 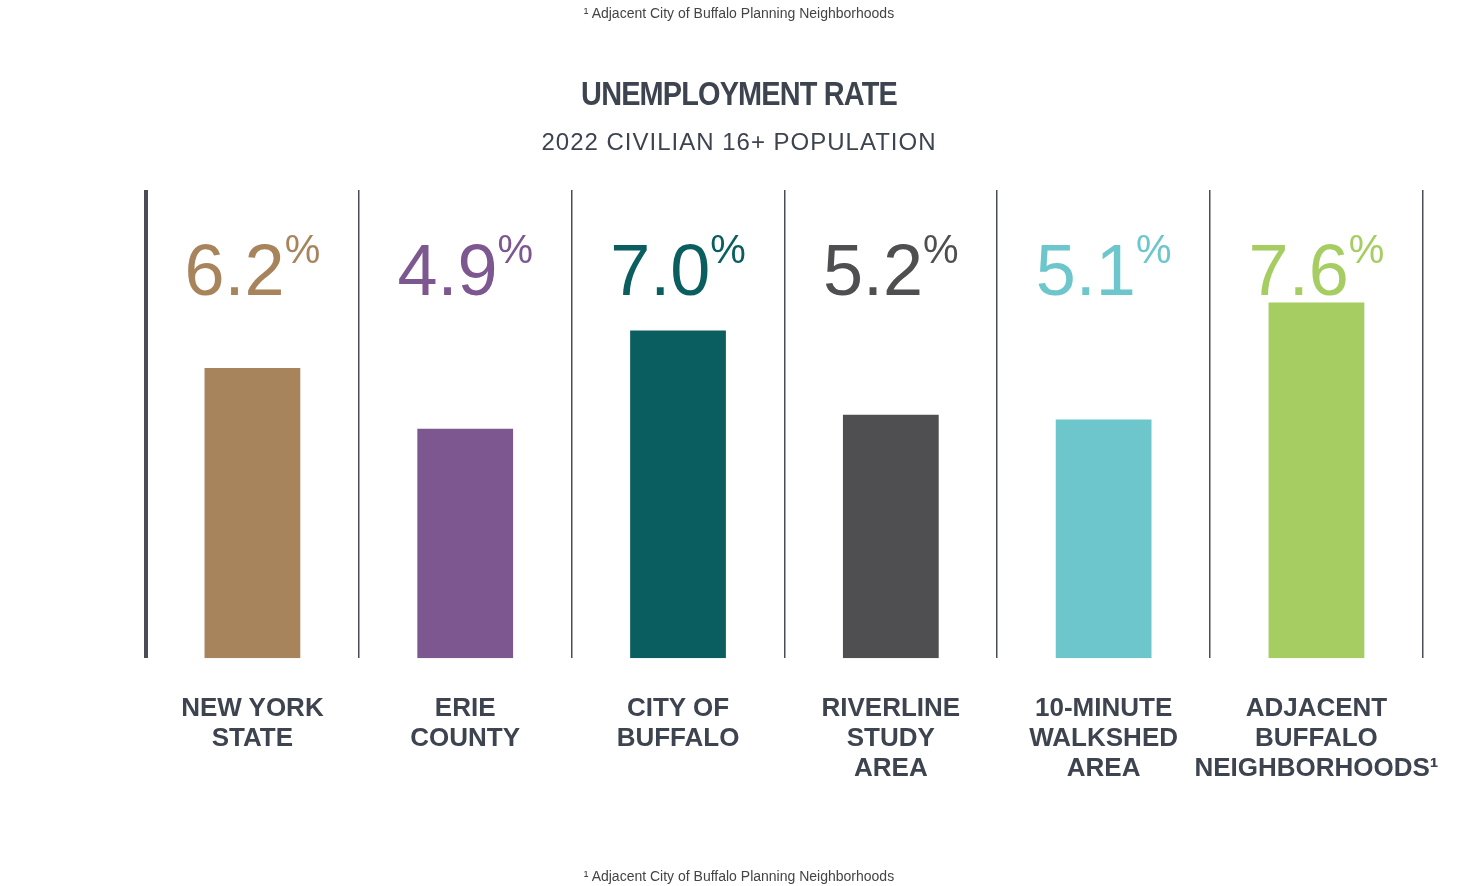 I want to click on chart-title: UNEMPLOYMENT RATE, so click(x=739, y=93).